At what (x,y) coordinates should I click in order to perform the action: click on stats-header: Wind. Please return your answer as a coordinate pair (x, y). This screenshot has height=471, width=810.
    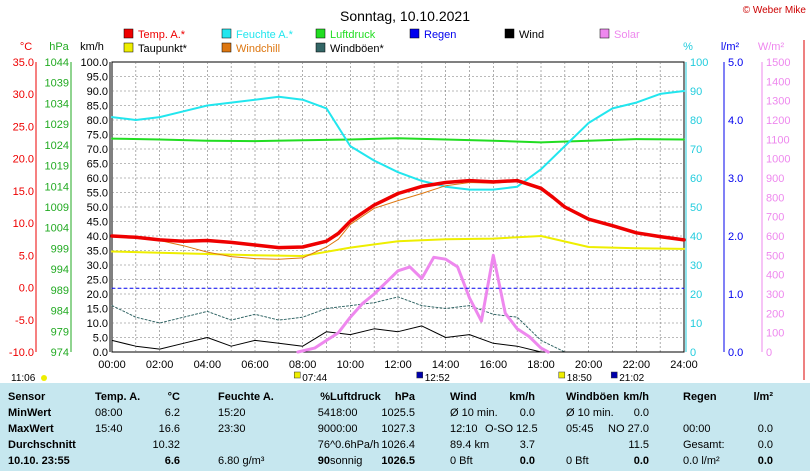
    Looking at the image, I should click on (463, 397).